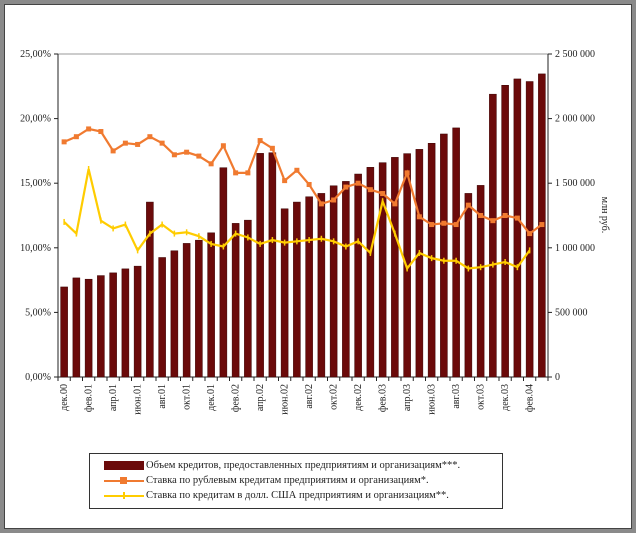 Image resolution: width=636 pixels, height=533 pixels. I want to click on x-axis-tick-label: дек.02, so click(358, 397).